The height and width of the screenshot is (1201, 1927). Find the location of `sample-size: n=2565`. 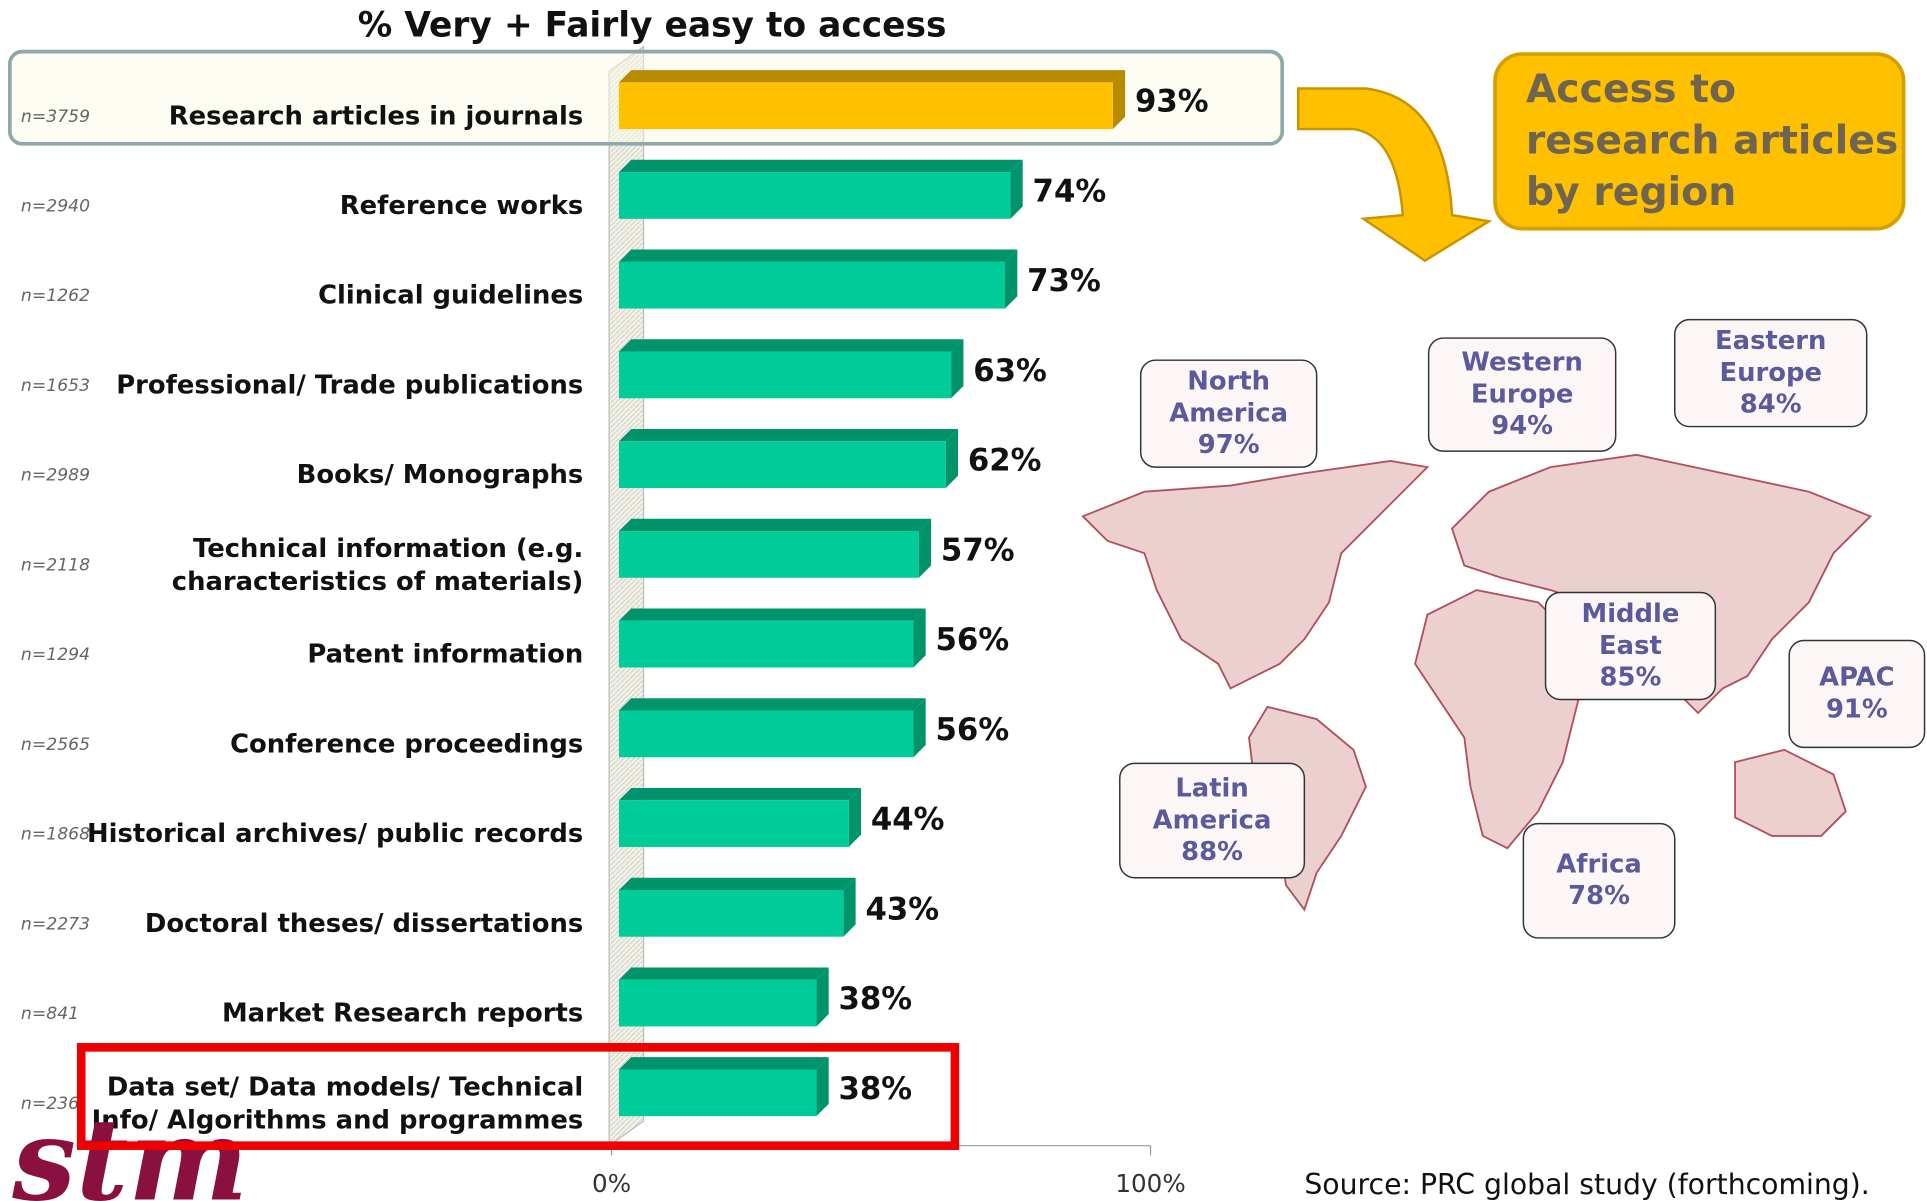

sample-size: n=2565 is located at coordinates (55, 745).